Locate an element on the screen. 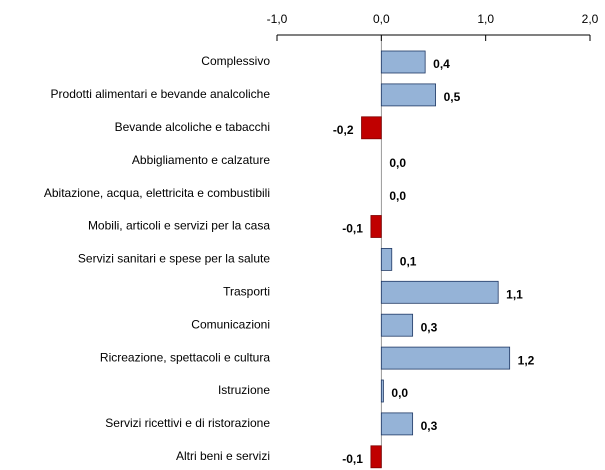 Image resolution: width=605 pixels, height=470 pixels. category-label: Servizi sanitari e spese per la salute is located at coordinates (174, 259).